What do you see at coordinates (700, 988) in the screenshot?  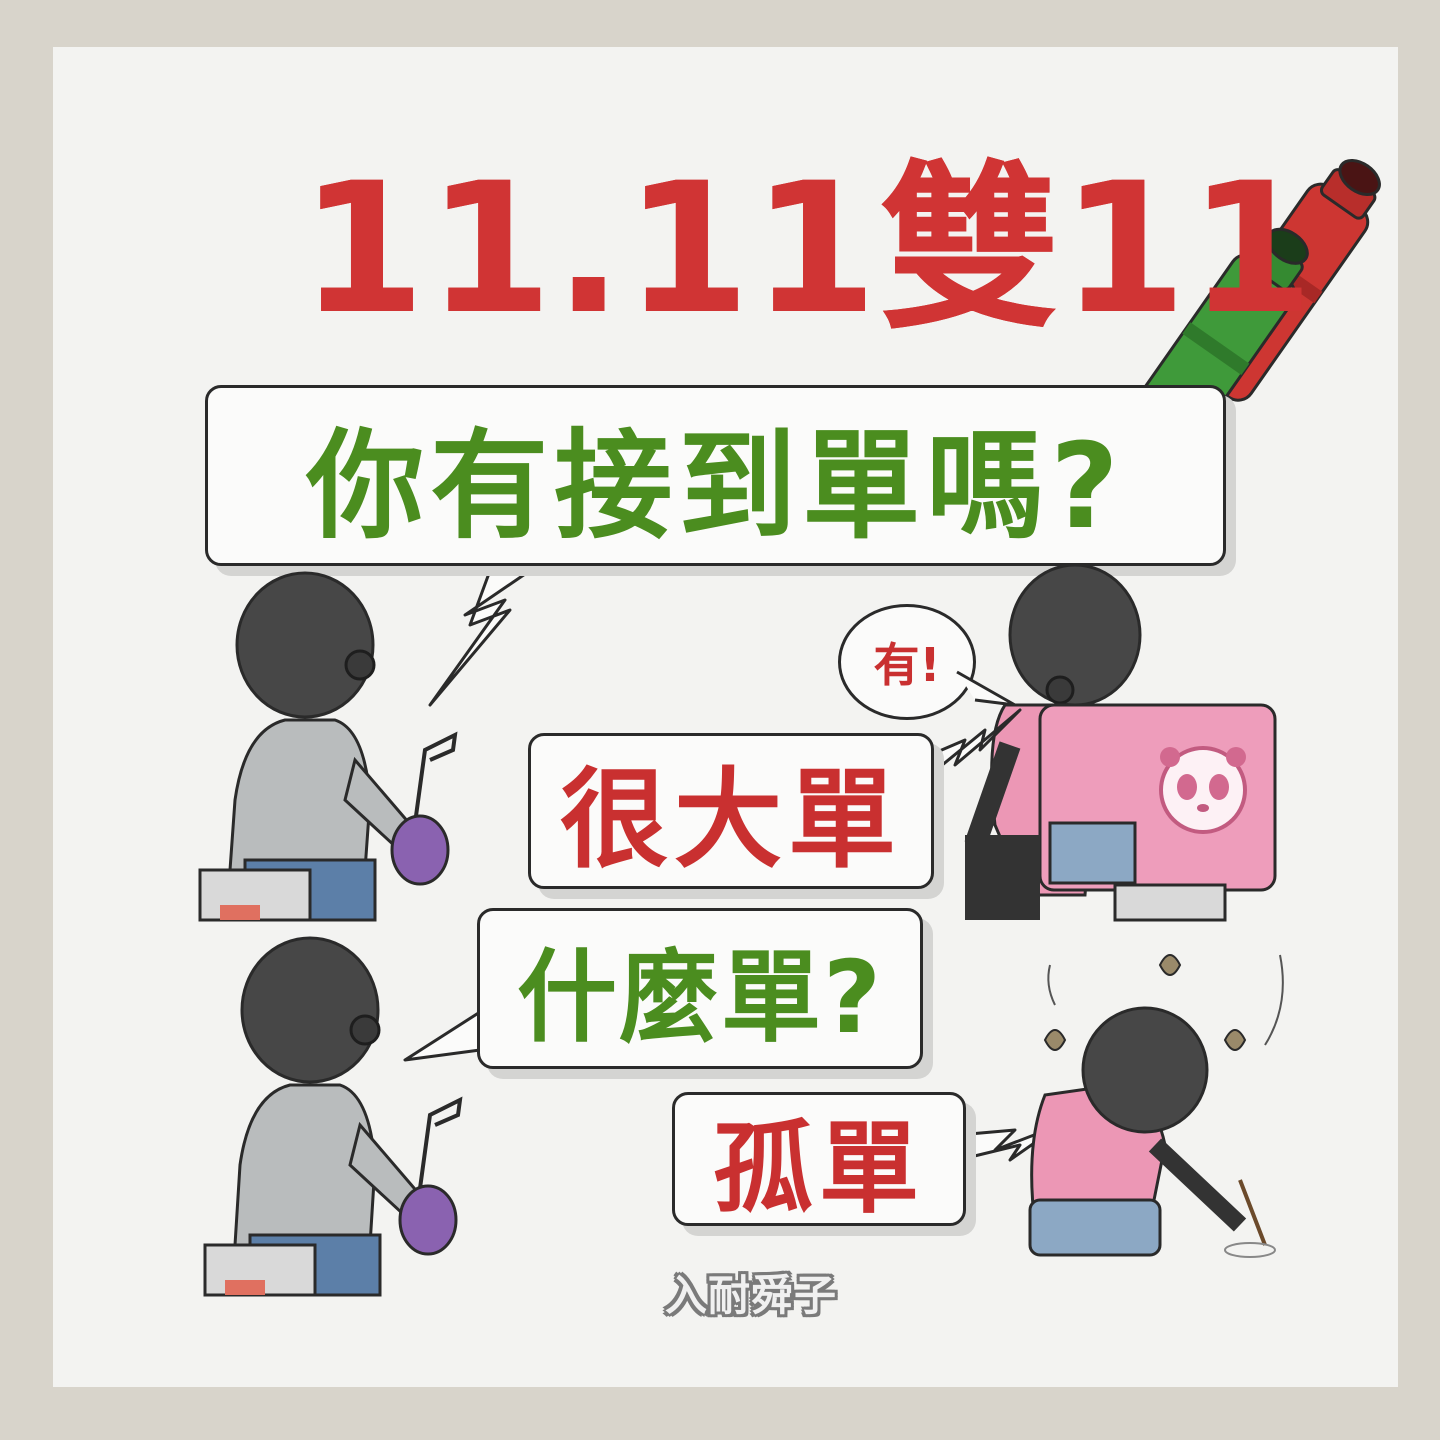 I see `what-order-bubble: 什麼單?` at bounding box center [700, 988].